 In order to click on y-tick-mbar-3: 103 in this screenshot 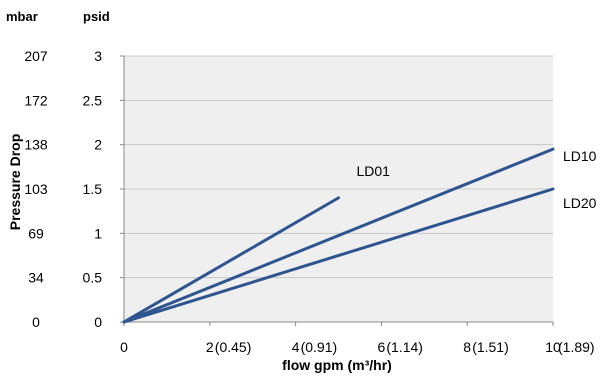, I will do `click(36, 189)`.